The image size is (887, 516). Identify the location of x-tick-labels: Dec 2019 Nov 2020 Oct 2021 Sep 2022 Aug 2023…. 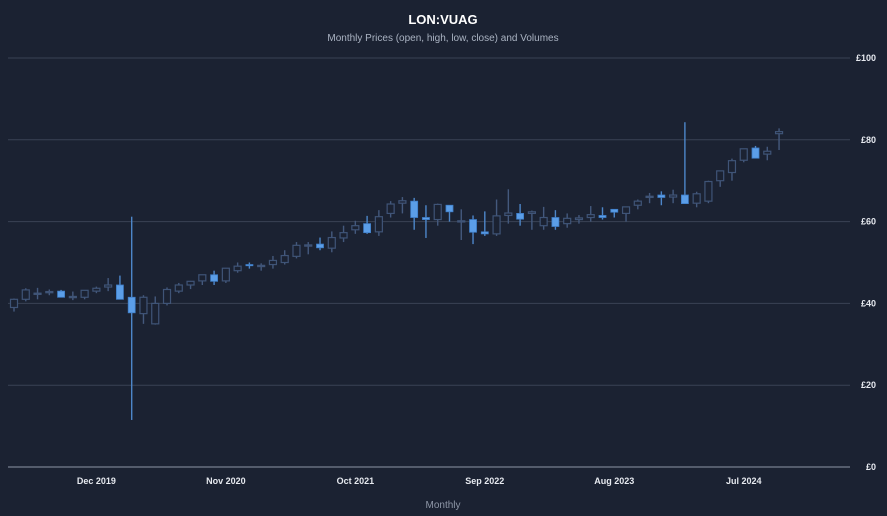
(419, 481).